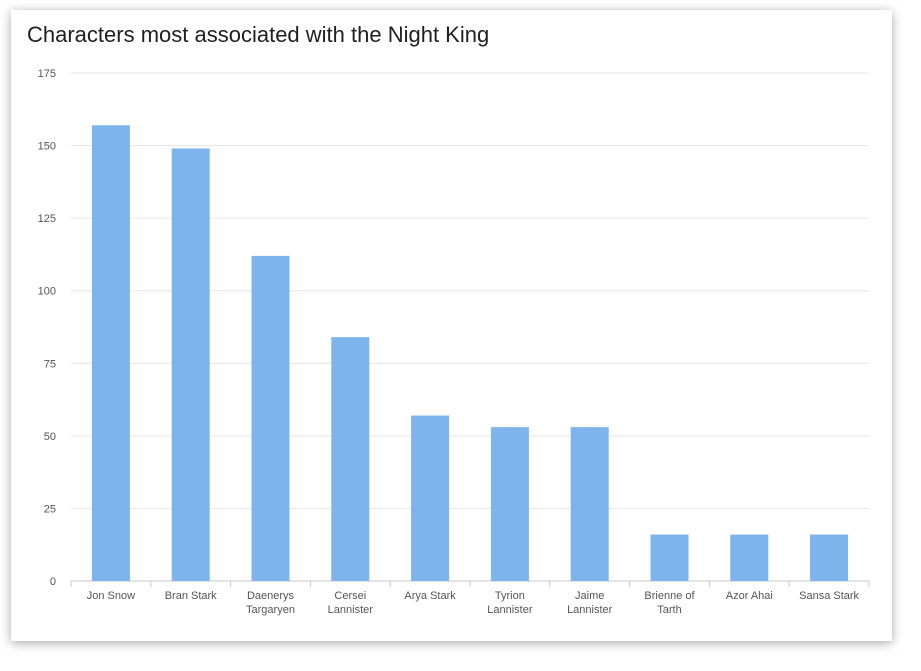 The width and height of the screenshot is (921, 671). I want to click on y-tick-label: 175, so click(47, 74).